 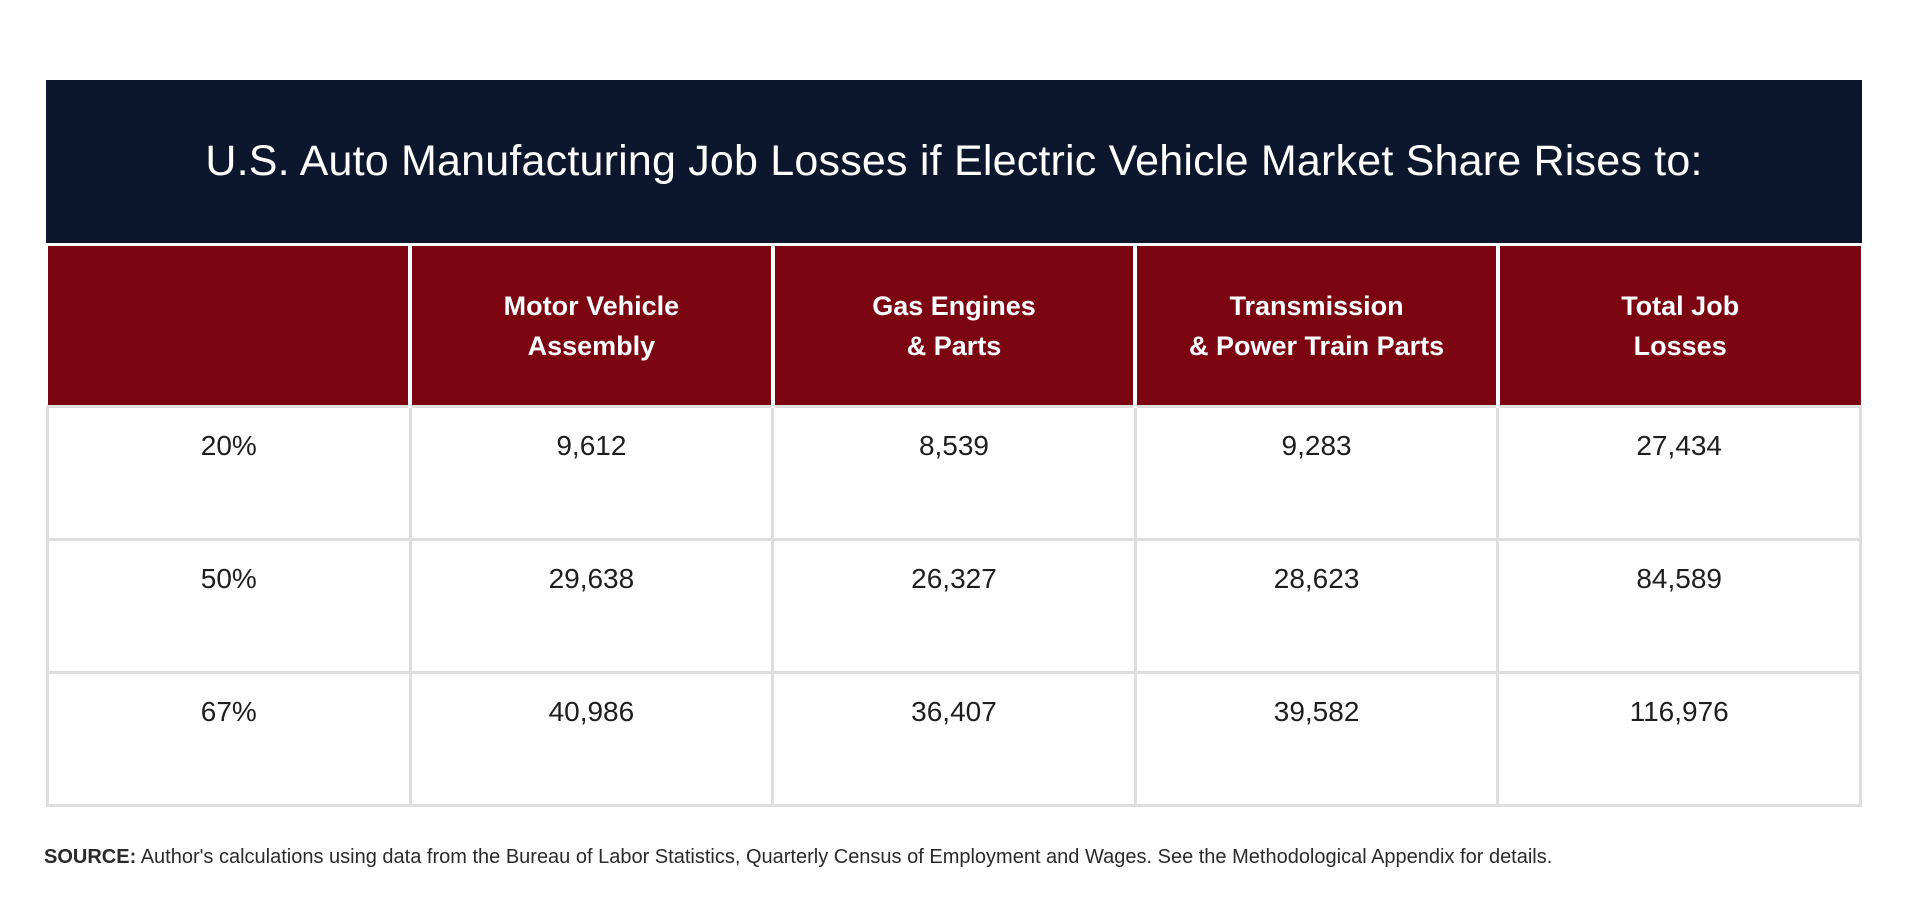 What do you see at coordinates (591, 345) in the screenshot?
I see `column-header-line: Assembly` at bounding box center [591, 345].